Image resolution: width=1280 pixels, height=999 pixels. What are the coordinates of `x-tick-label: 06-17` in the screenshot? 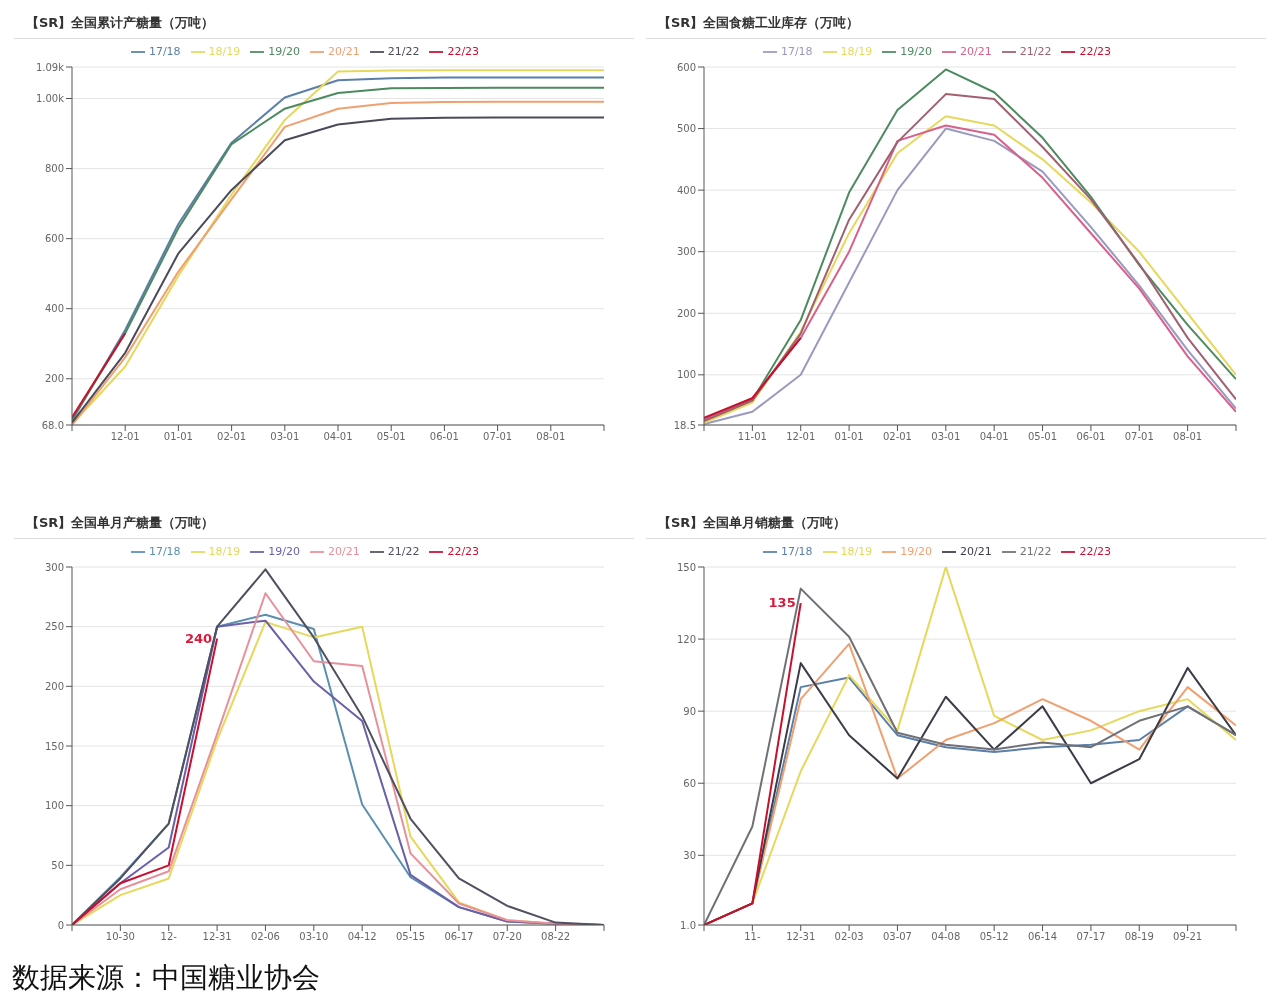 It's located at (459, 937).